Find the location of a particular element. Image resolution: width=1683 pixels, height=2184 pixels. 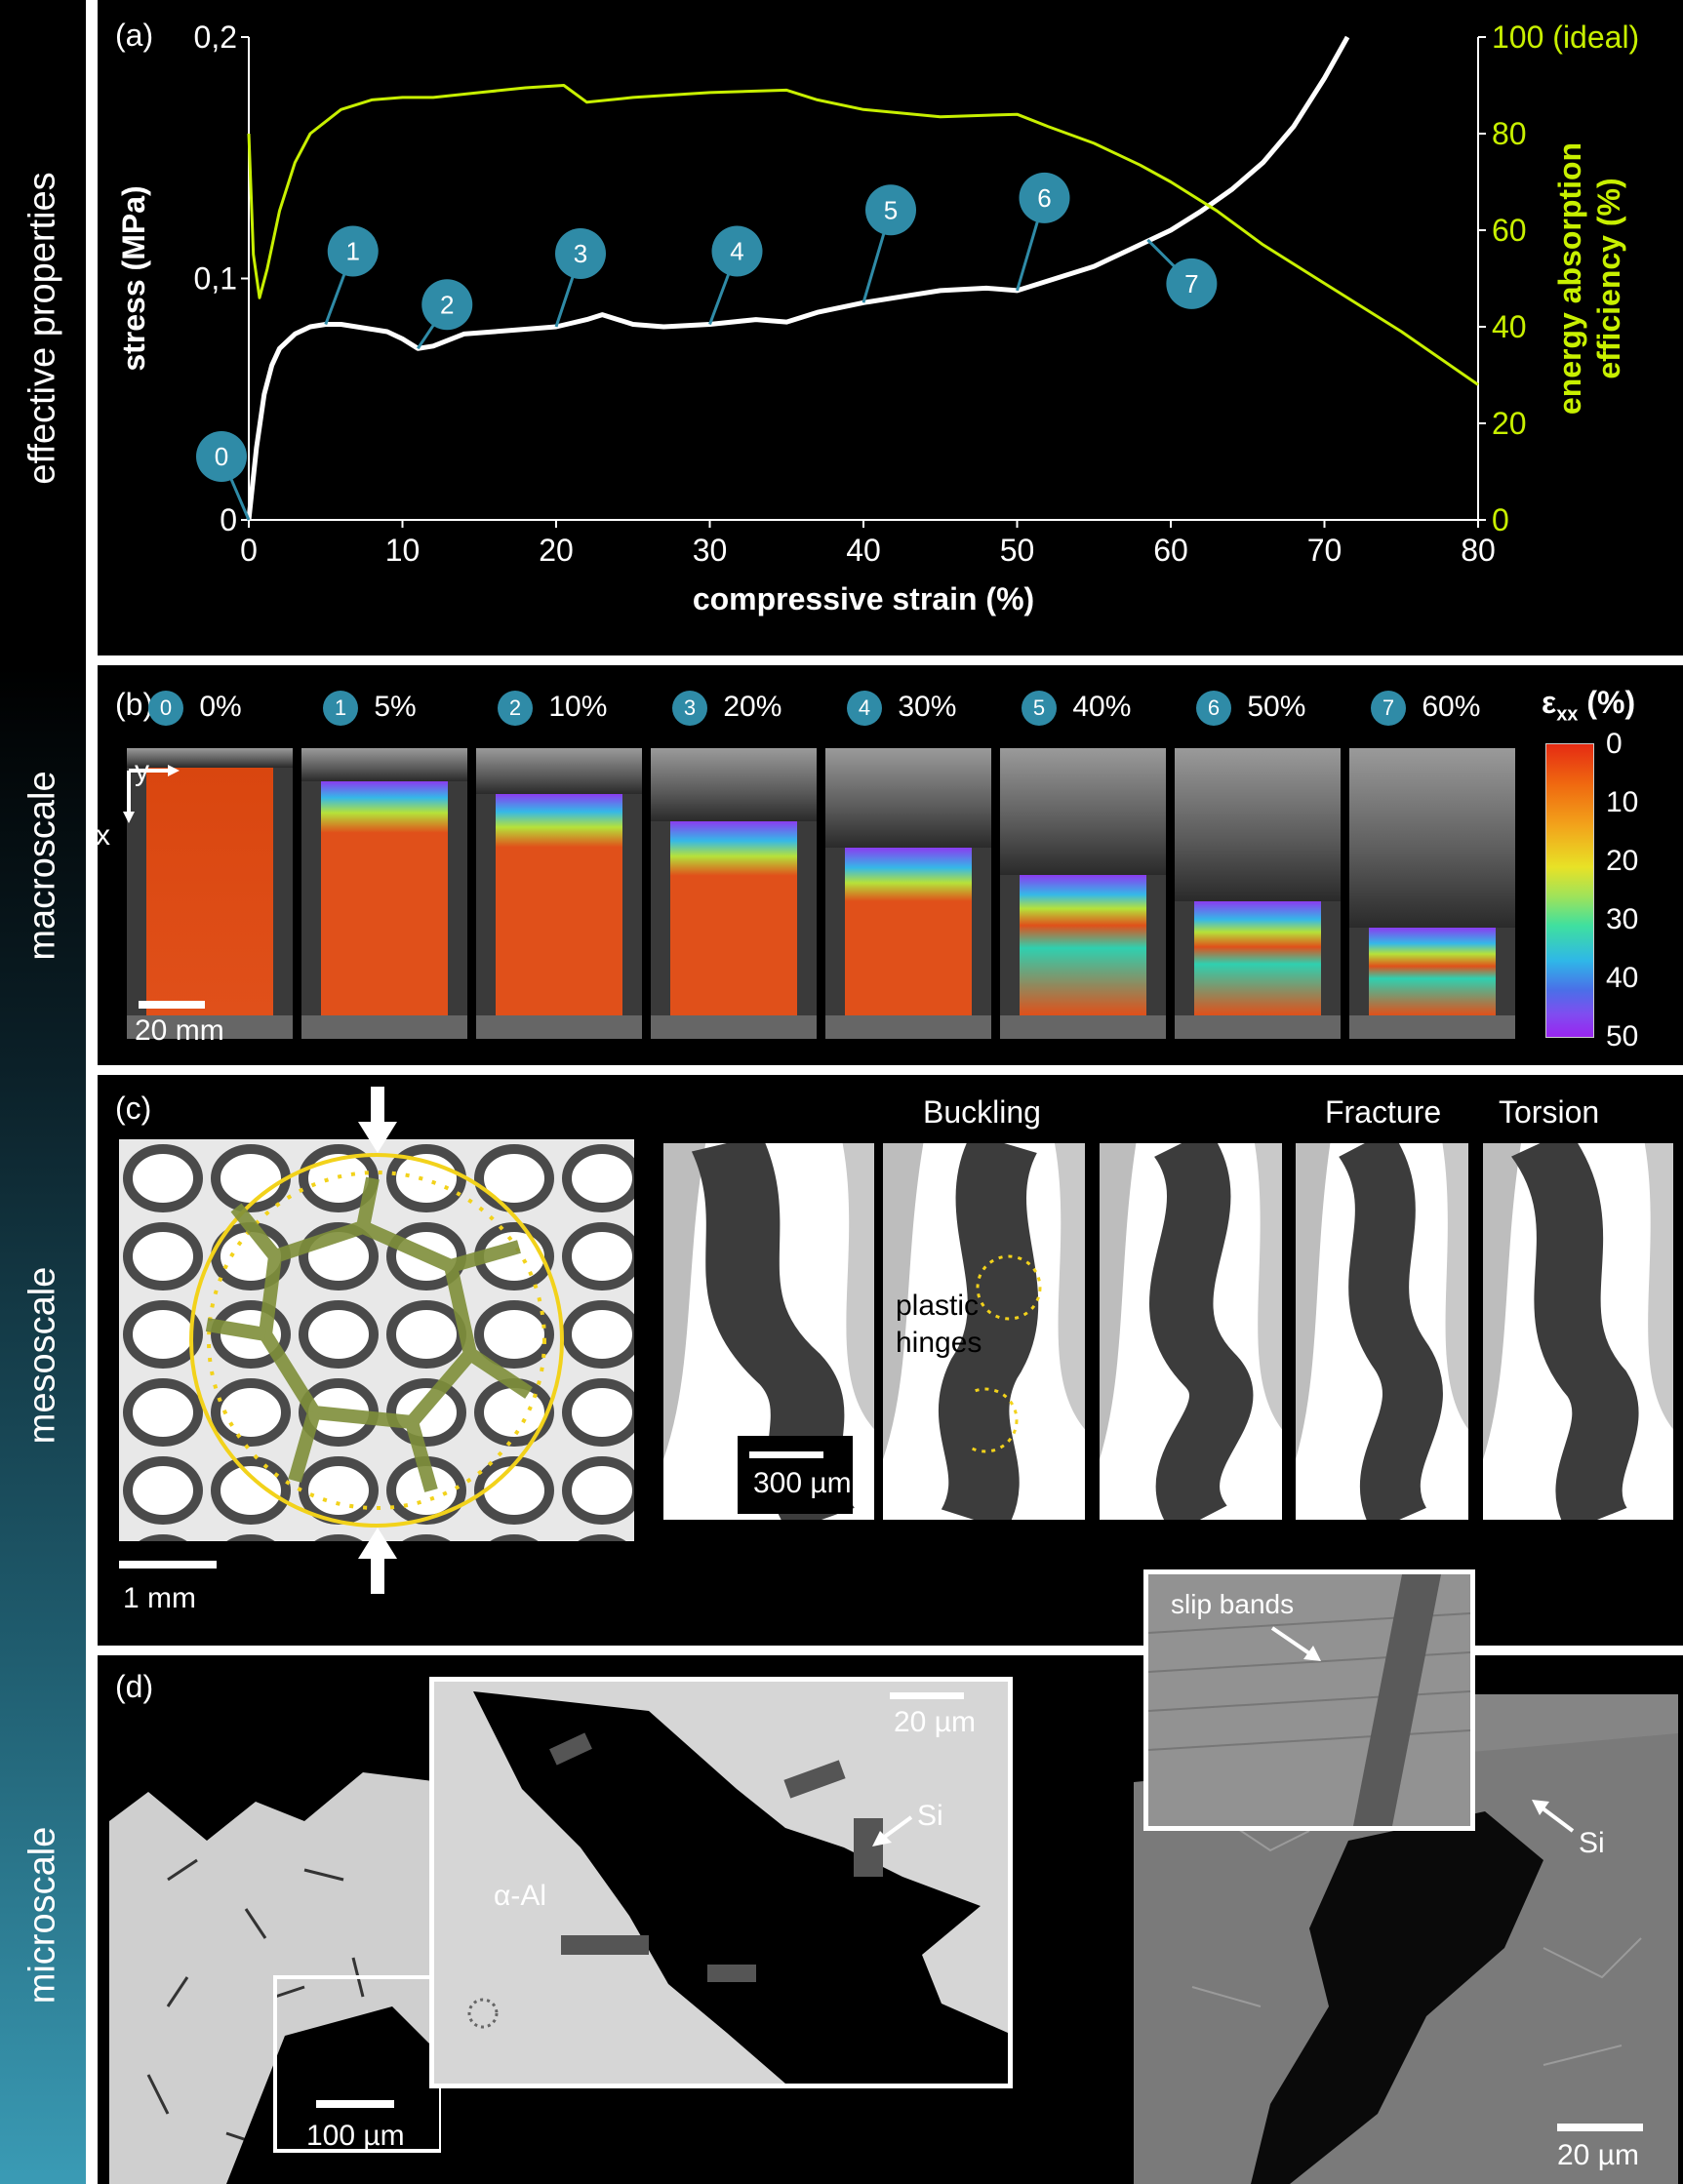

frame-heading-0: 0 0% is located at coordinates (195, 709).